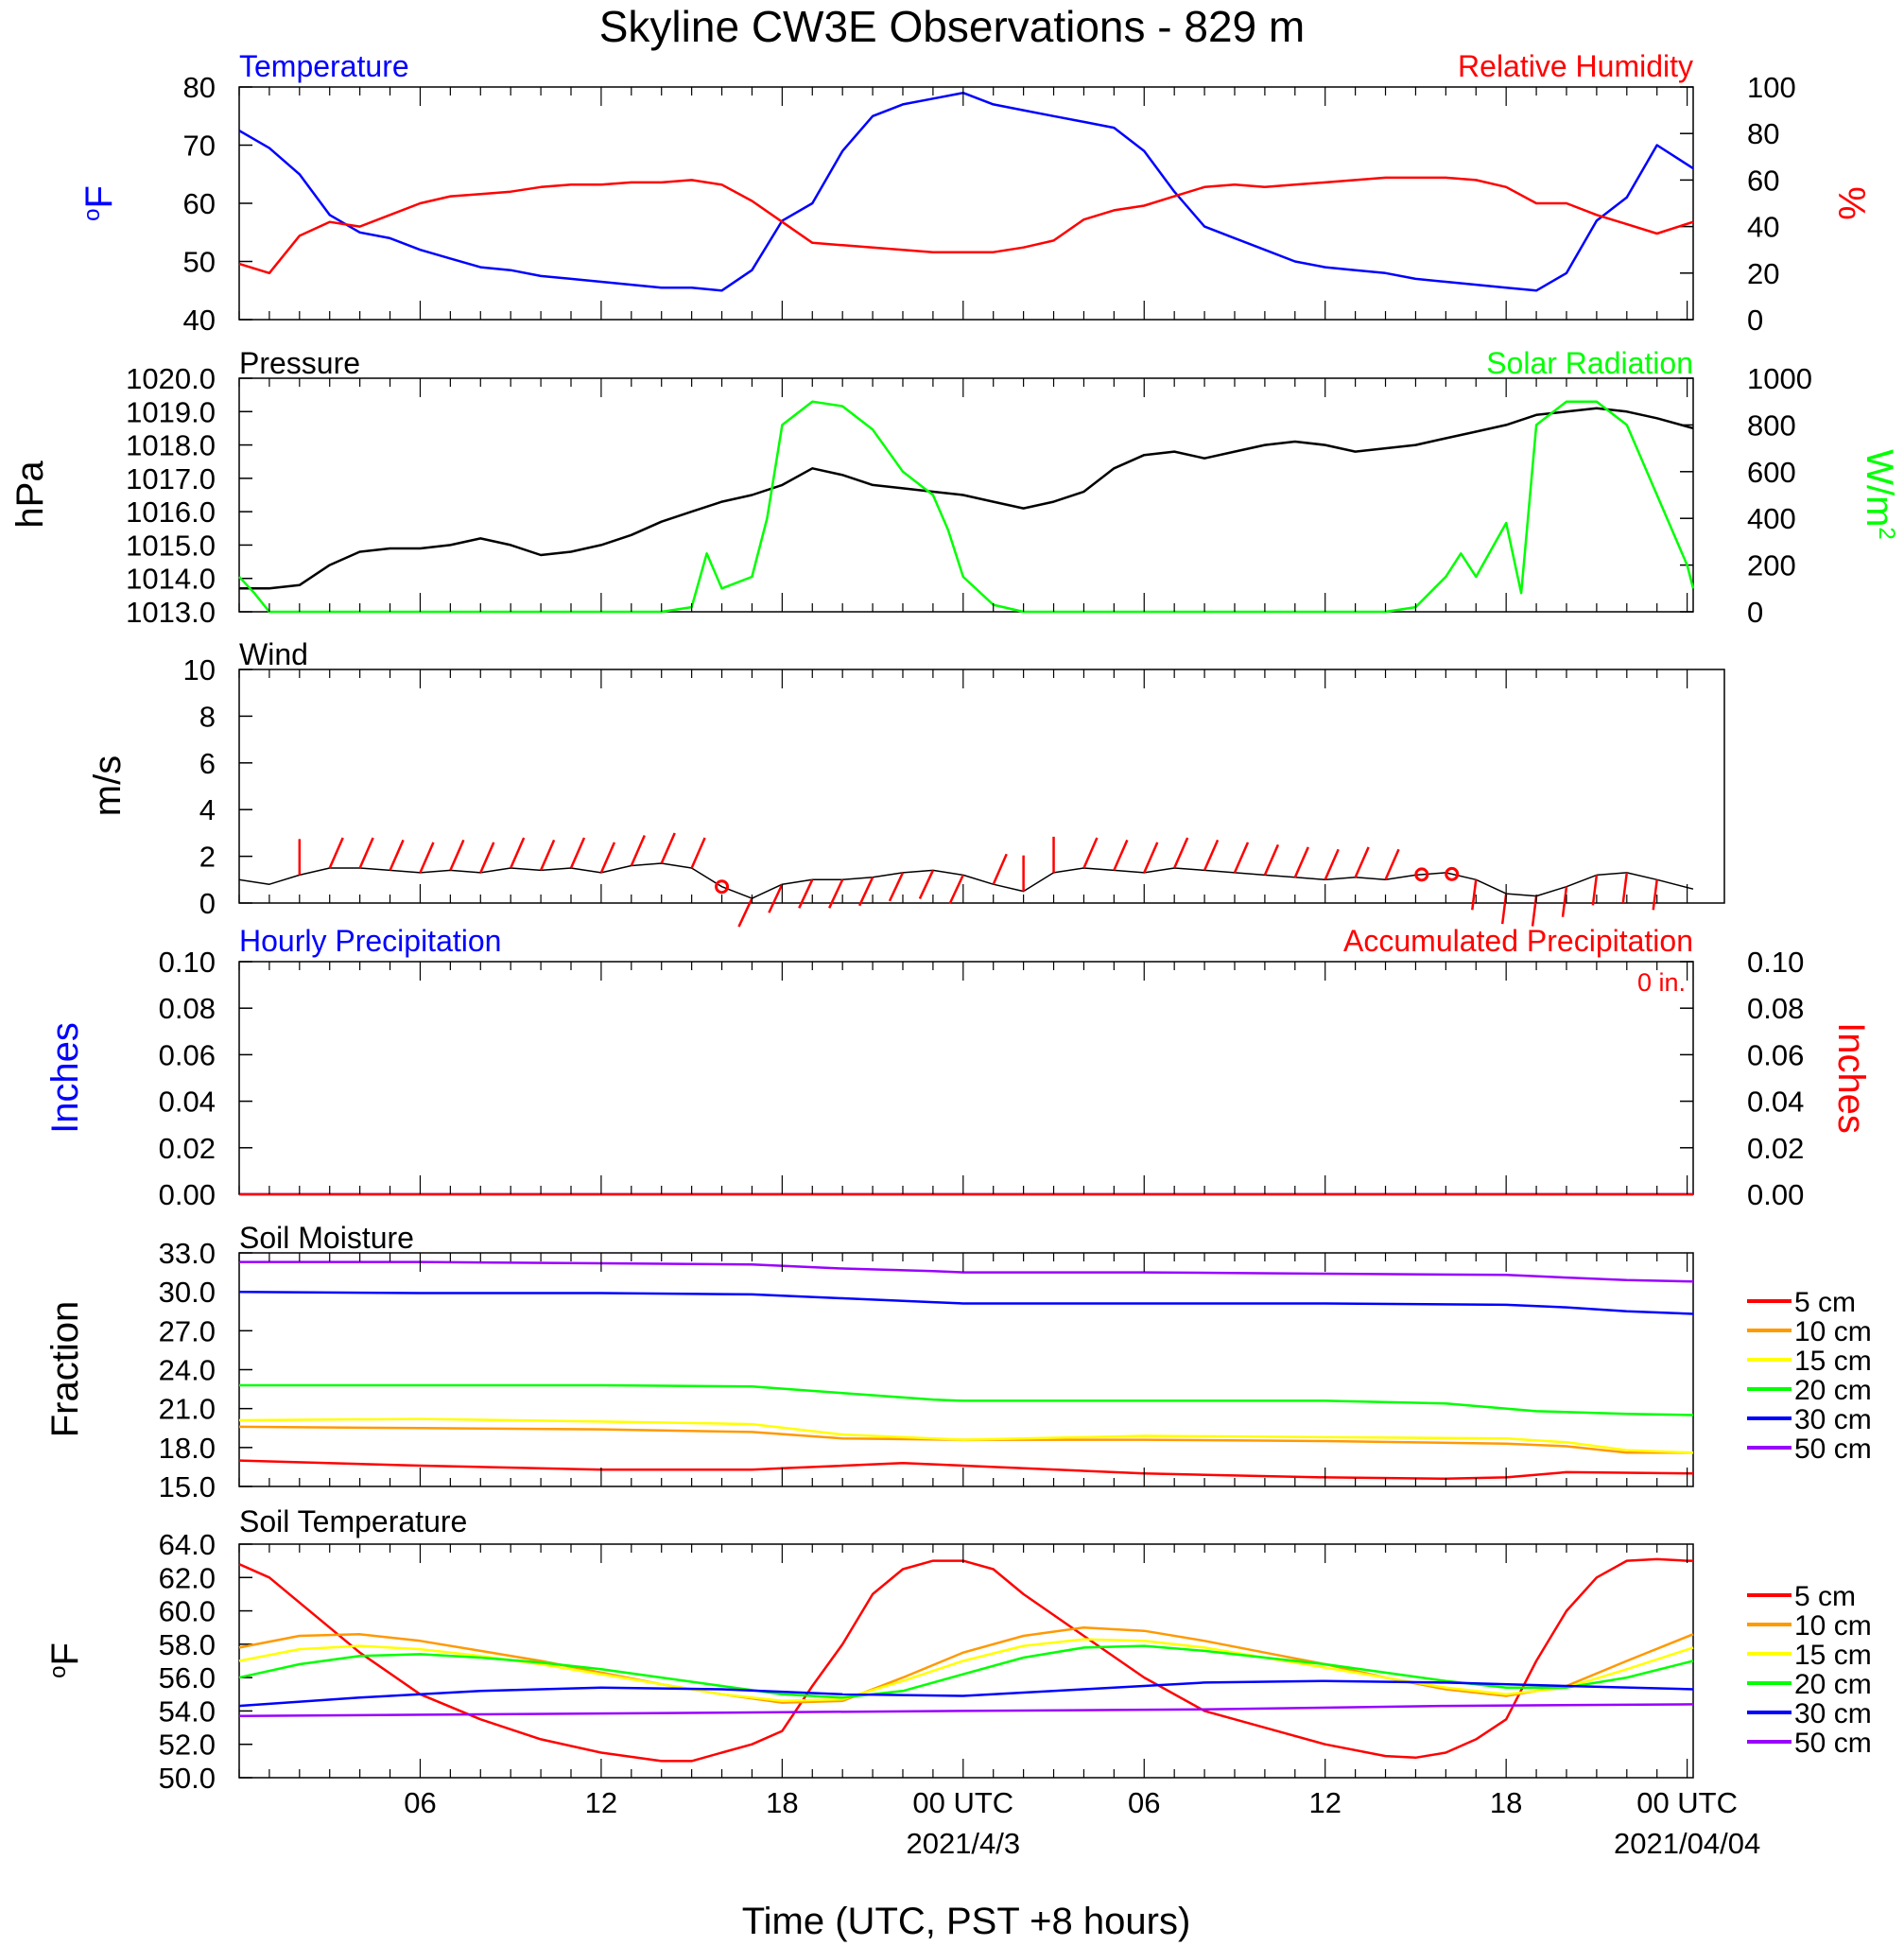  What do you see at coordinates (966, 507) in the screenshot?
I see `series-line-solar-radiation` at bounding box center [966, 507].